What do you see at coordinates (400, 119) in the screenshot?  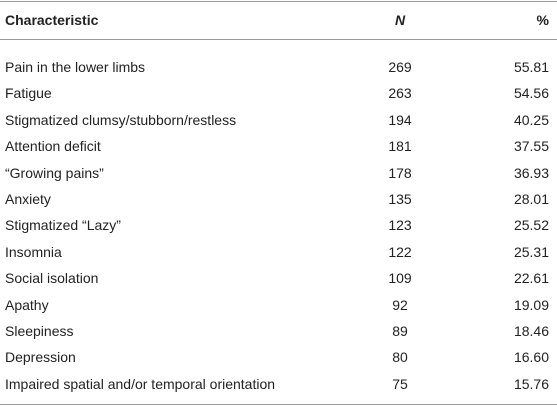 I see `cell-value: 194` at bounding box center [400, 119].